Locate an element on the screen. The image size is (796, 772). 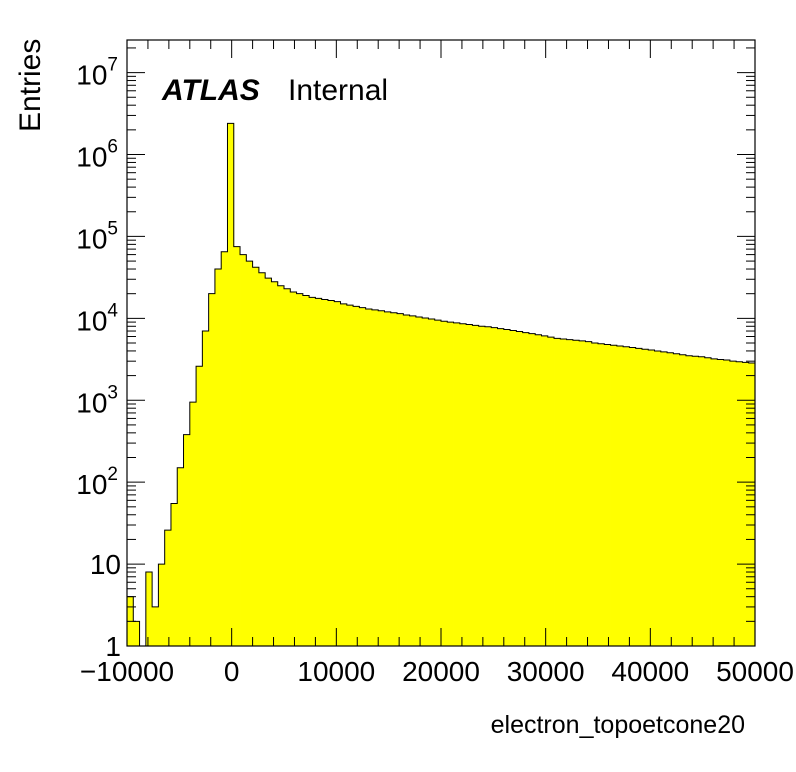
y-axis-label: Entries is located at coordinates (30, 85).